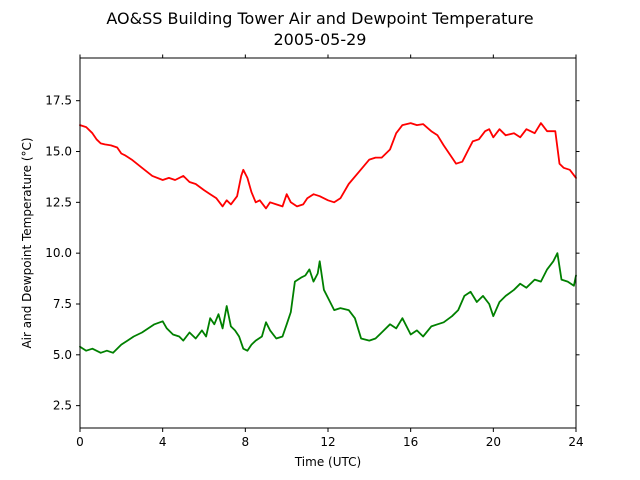 This screenshot has height=480, width=640. I want to click on chart-subtitle: 2005-05-29, so click(320, 39).